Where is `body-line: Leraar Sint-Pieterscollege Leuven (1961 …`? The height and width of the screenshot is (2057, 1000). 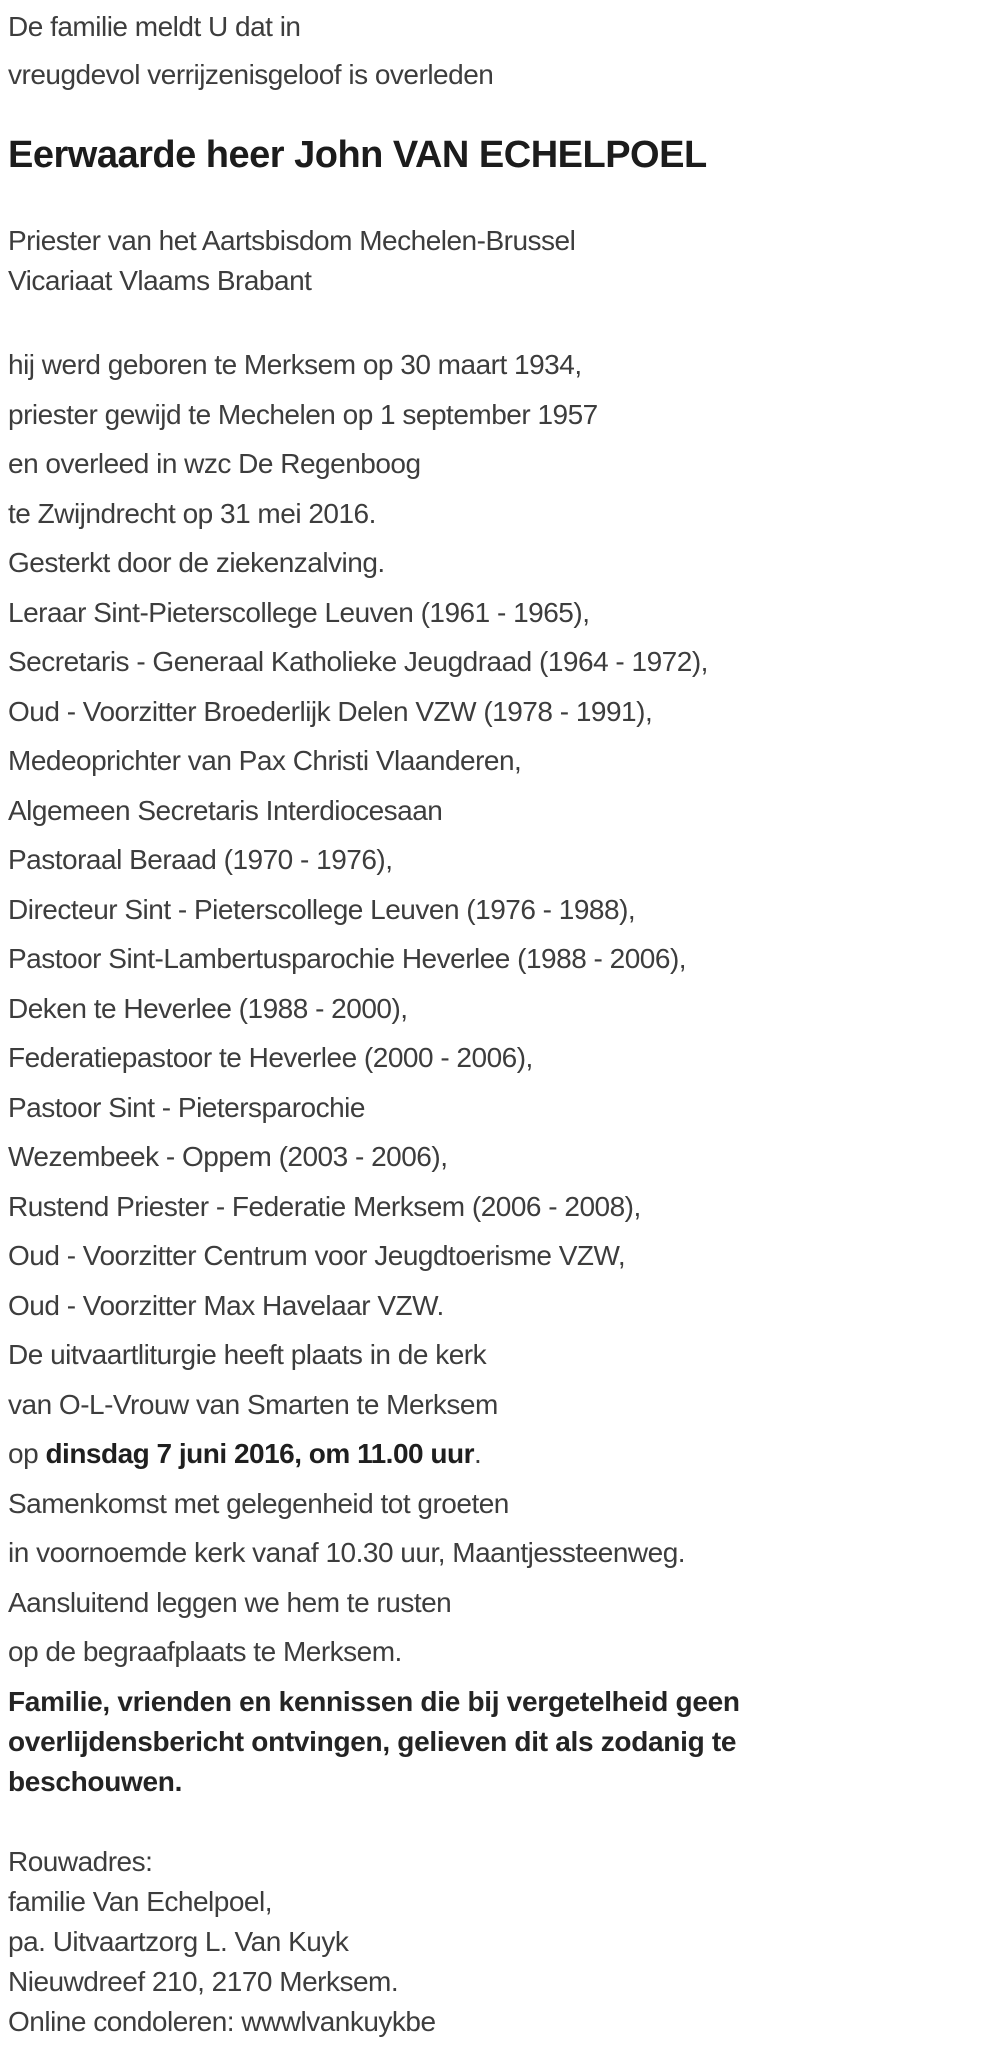
body-line: Leraar Sint-Pieterscollege Leuven (1961 … is located at coordinates (299, 612).